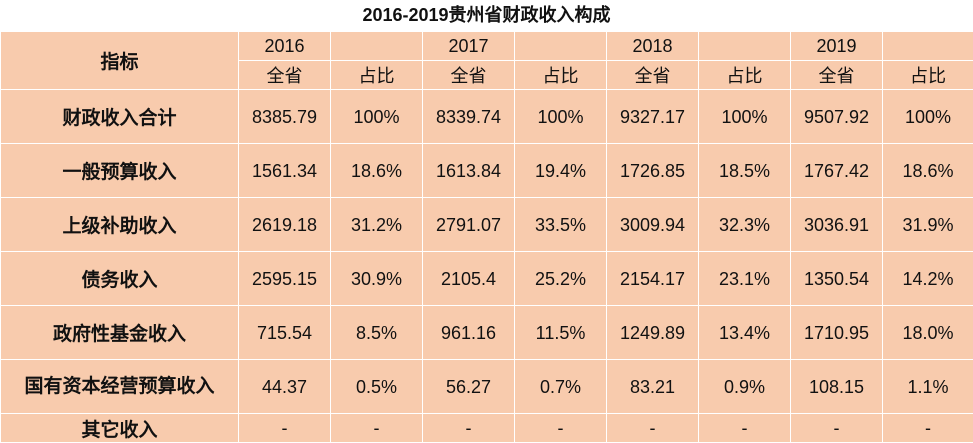 This screenshot has width=973, height=443. I want to click on share-cell: 33.5%, so click(561, 225).